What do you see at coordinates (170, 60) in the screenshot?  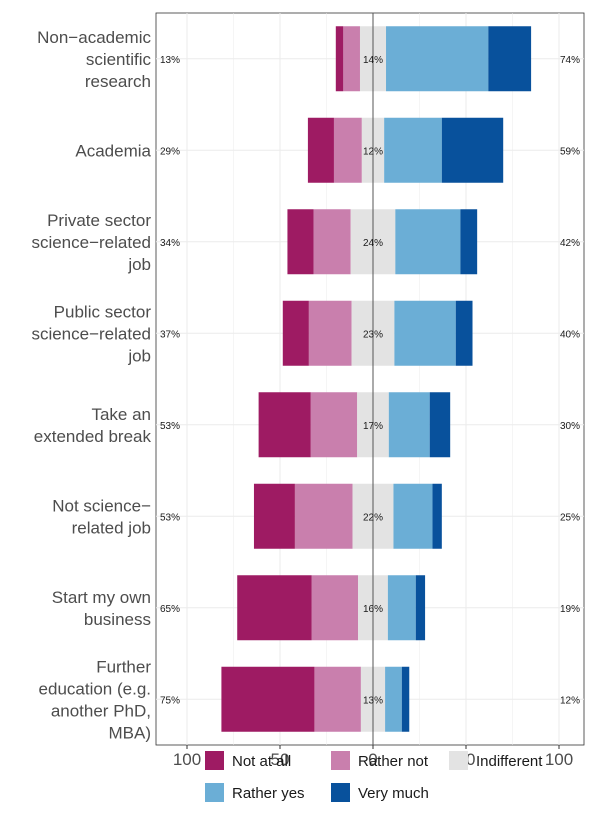 I see `left-pct-label: 13%` at bounding box center [170, 60].